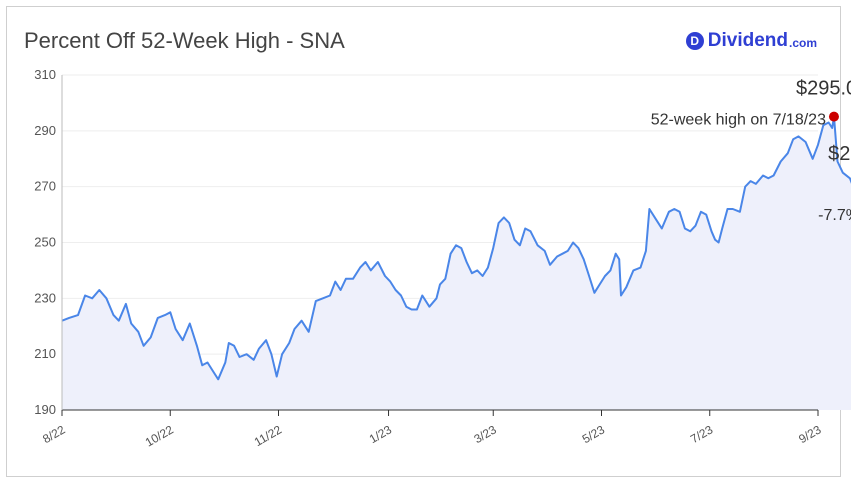 This screenshot has width=851, height=483. What do you see at coordinates (184, 40) in the screenshot?
I see `chart-title: Percent Off 52-Week High - SNA` at bounding box center [184, 40].